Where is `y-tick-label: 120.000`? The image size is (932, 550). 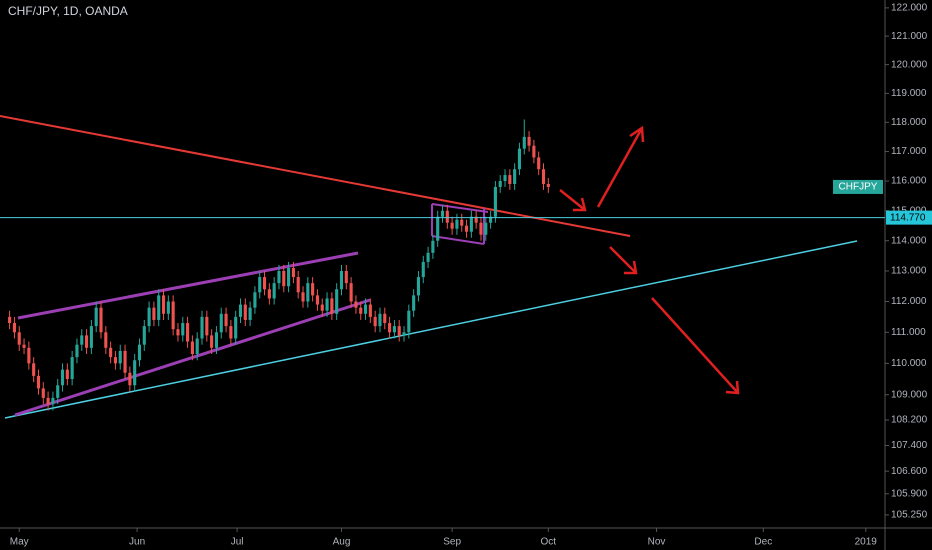 y-tick-label: 120.000 is located at coordinates (909, 64).